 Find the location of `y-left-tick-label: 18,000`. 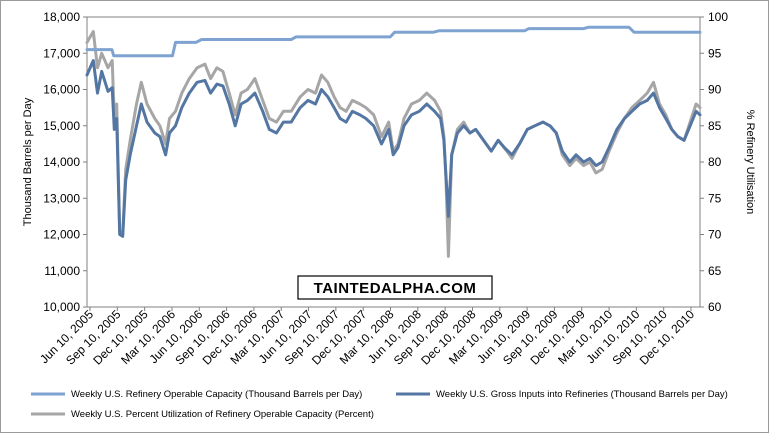

y-left-tick-label: 18,000 is located at coordinates (61, 17).